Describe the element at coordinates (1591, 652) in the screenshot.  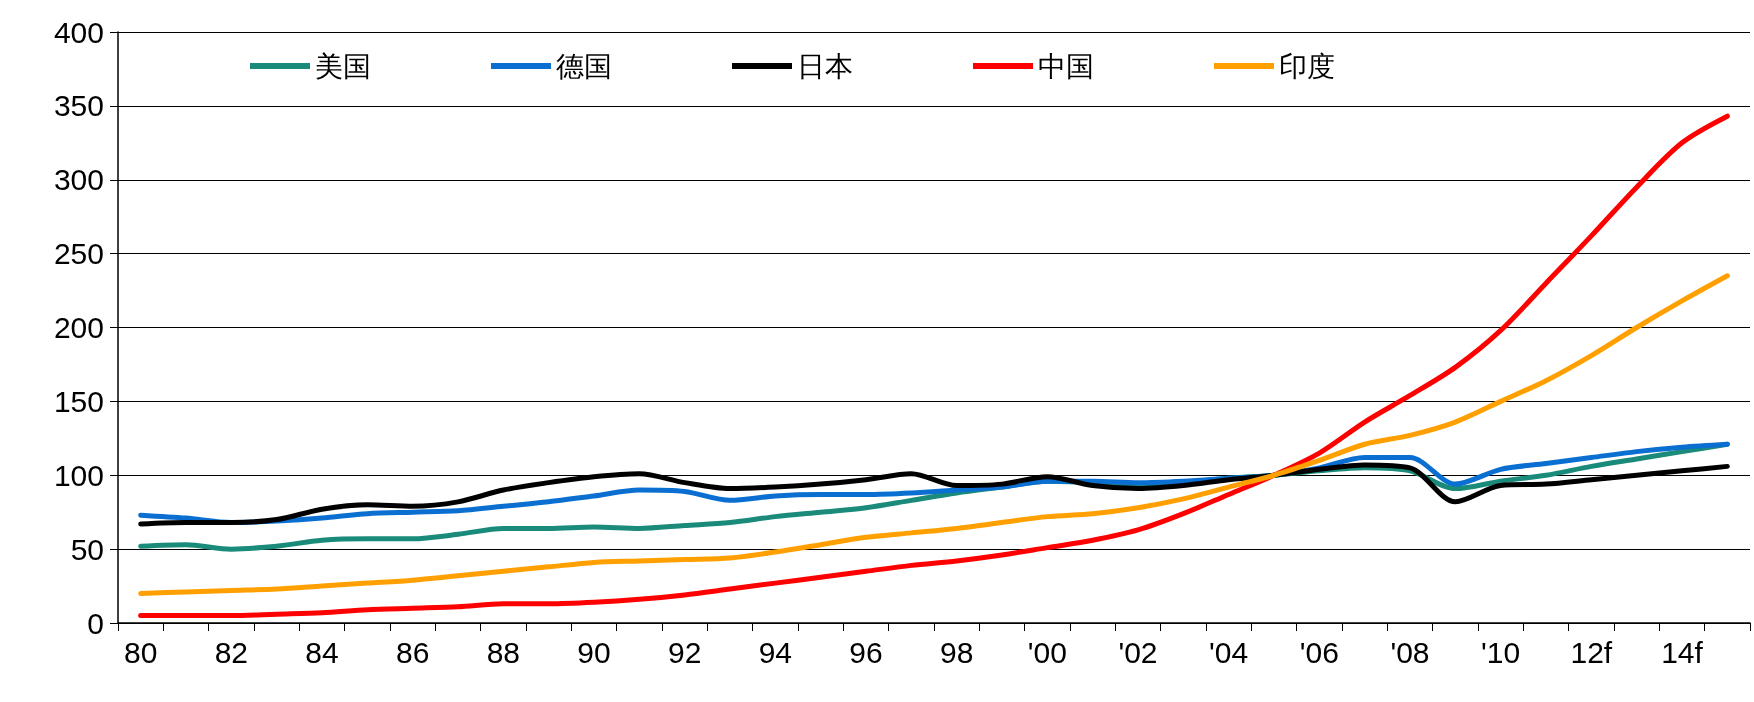
I see `x-tick-label: 12f` at that location.